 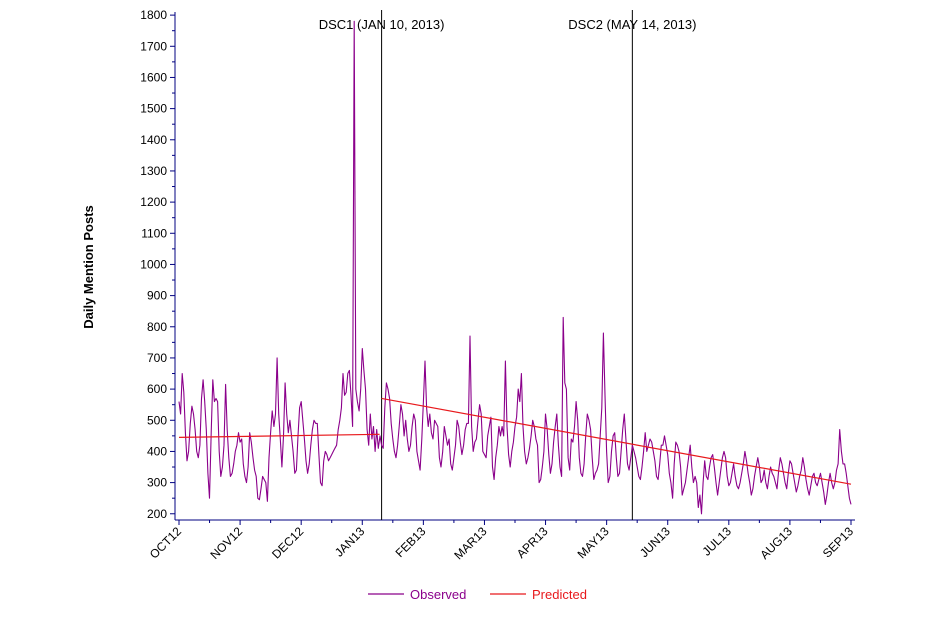 What do you see at coordinates (157, 420) in the screenshot?
I see `y-tick-label: 500` at bounding box center [157, 420].